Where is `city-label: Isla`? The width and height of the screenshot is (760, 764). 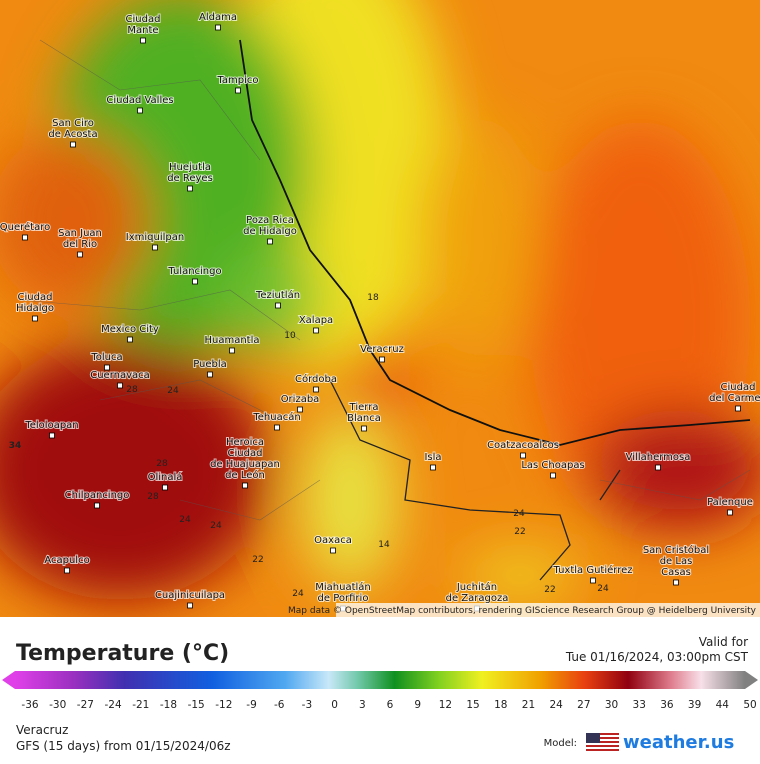 city-label: Isla is located at coordinates (432, 457).